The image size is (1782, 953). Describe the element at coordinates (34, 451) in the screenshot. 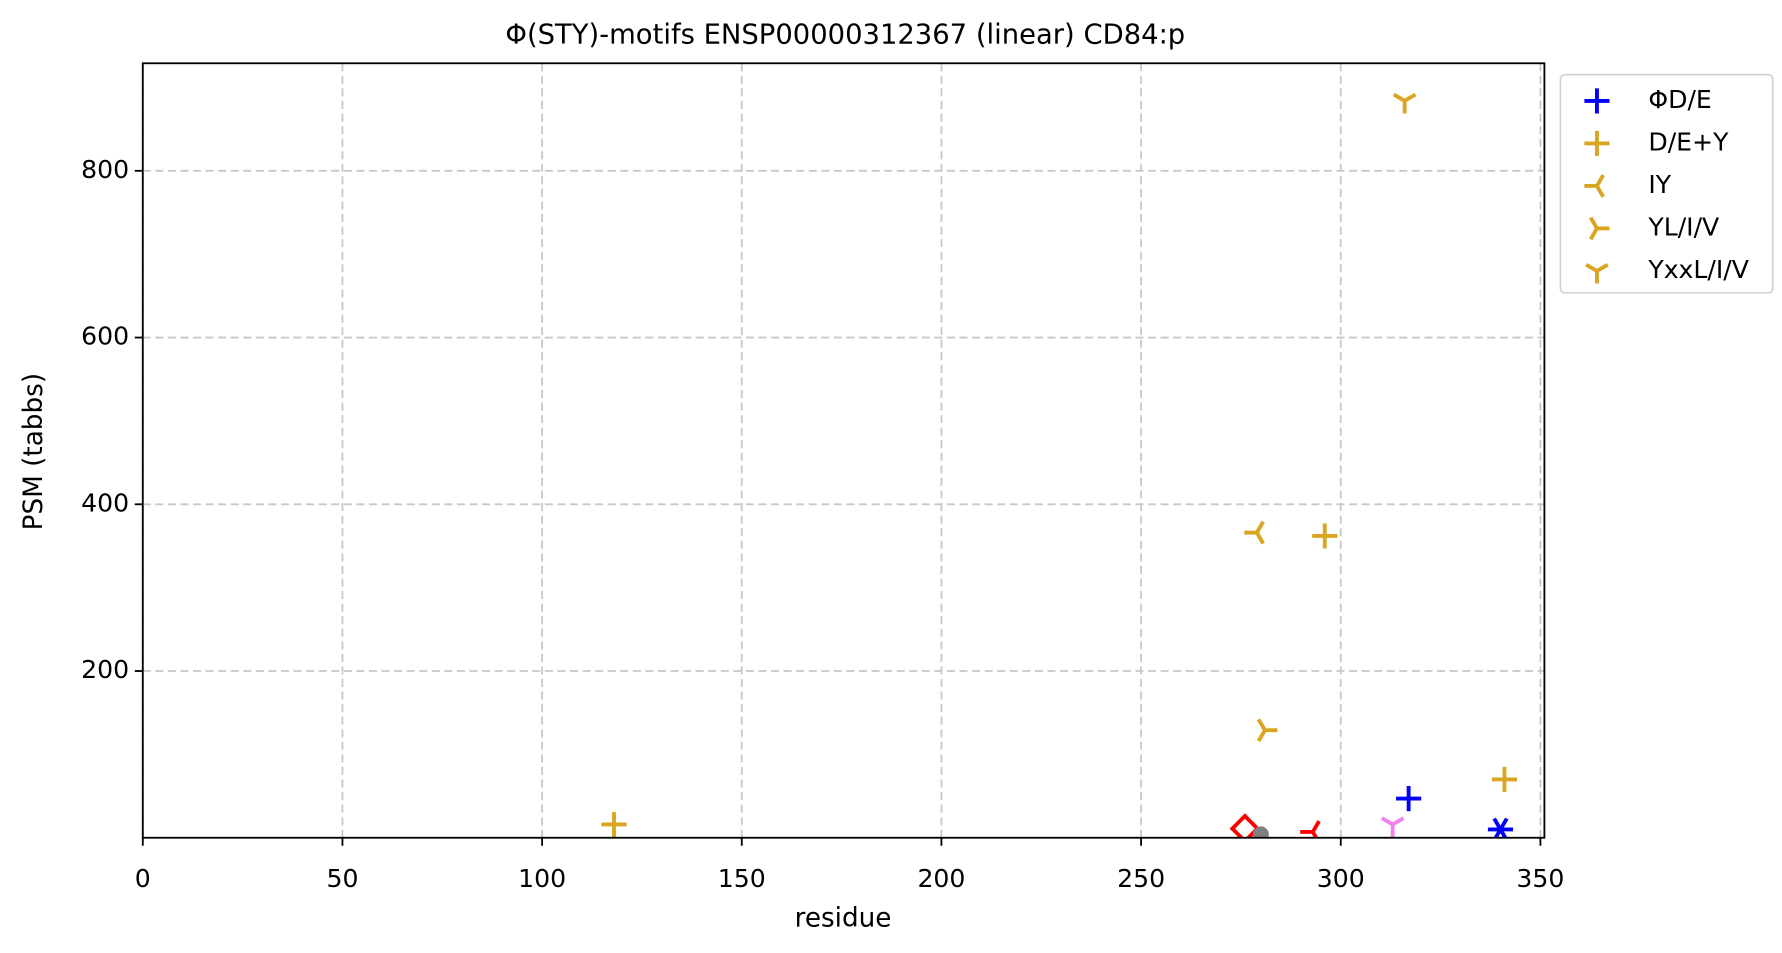

I see `y-axis-label: PSM (tabbs)` at that location.